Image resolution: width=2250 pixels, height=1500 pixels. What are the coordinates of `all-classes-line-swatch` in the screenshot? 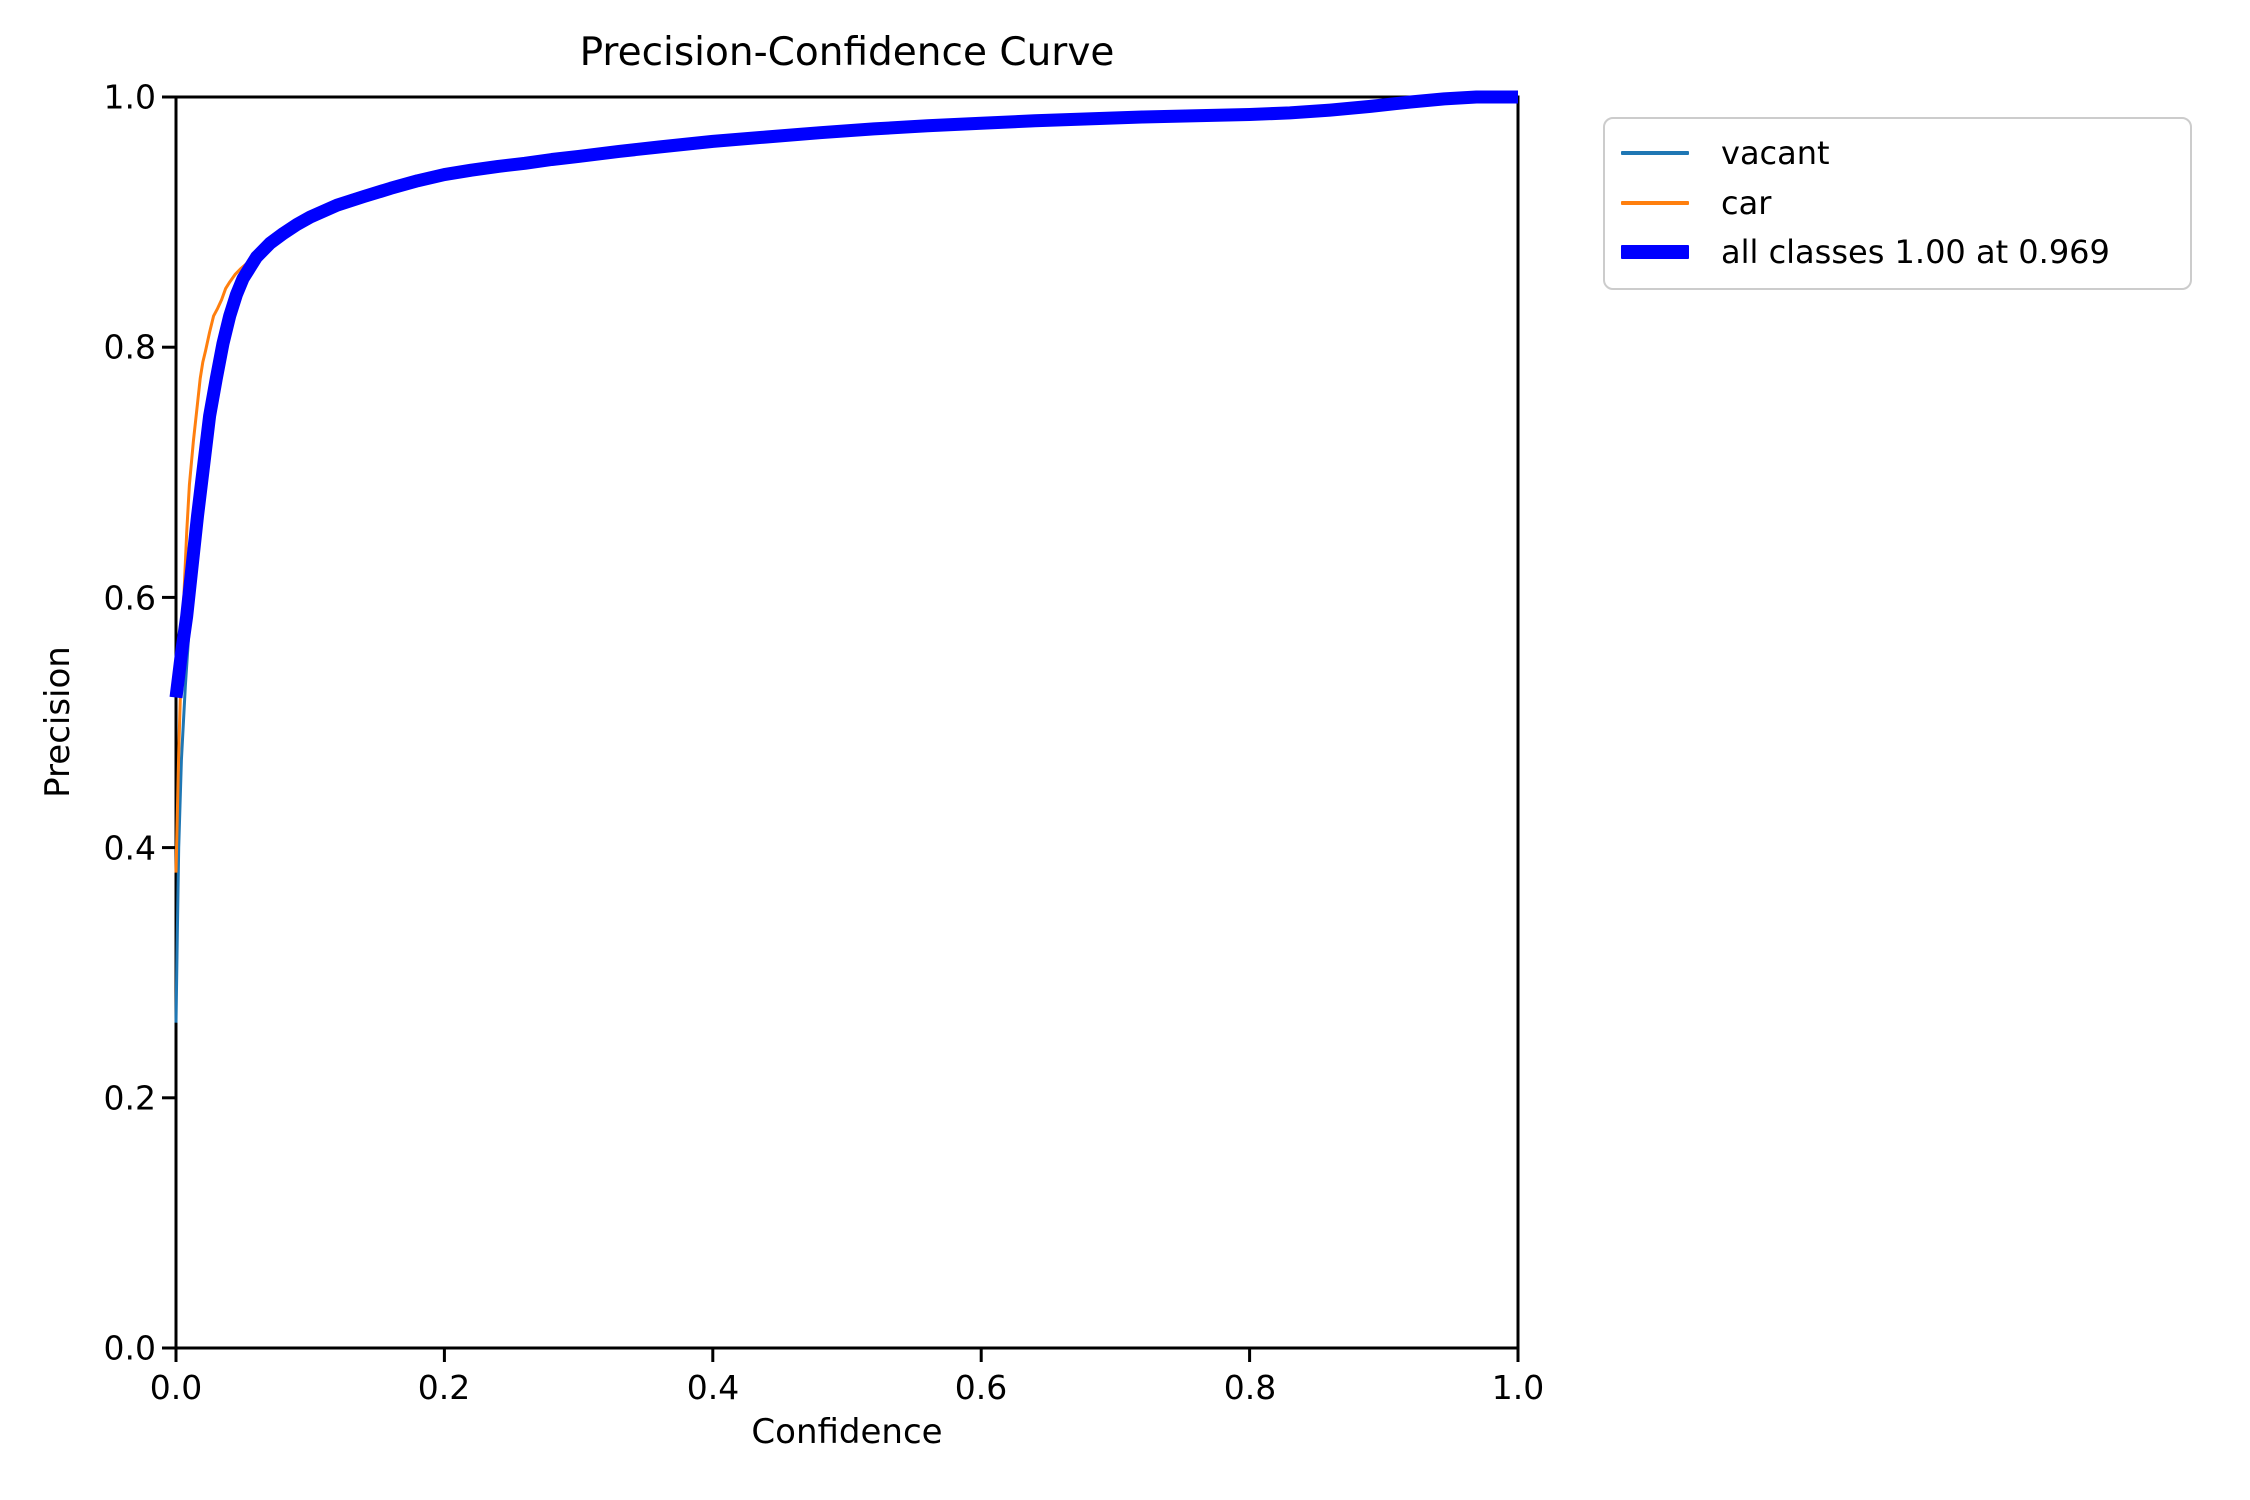 It's located at (1655, 252).